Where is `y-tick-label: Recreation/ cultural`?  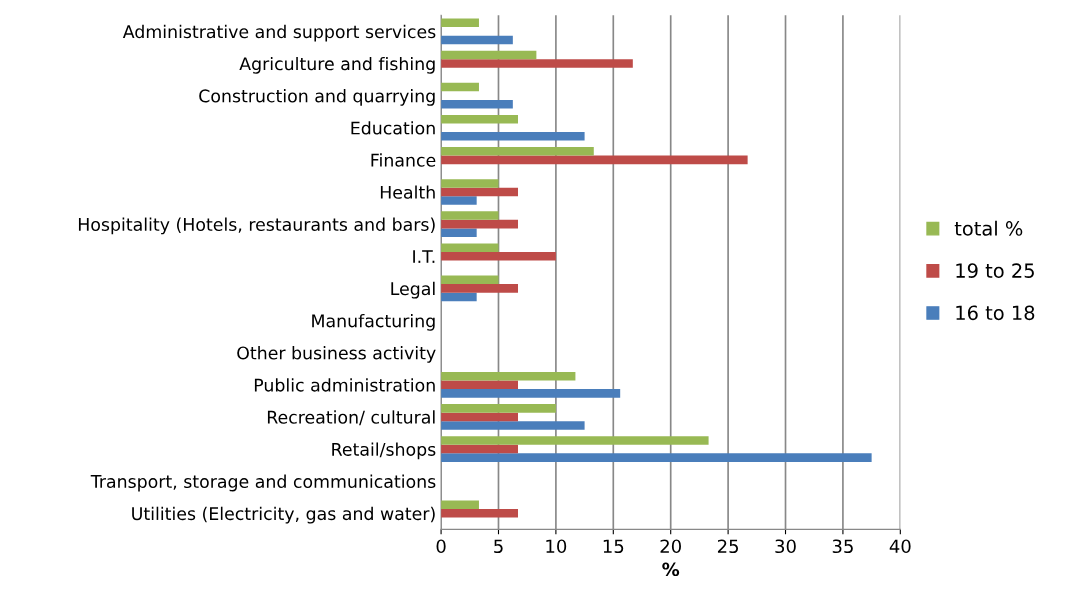 y-tick-label: Recreation/ cultural is located at coordinates (351, 418).